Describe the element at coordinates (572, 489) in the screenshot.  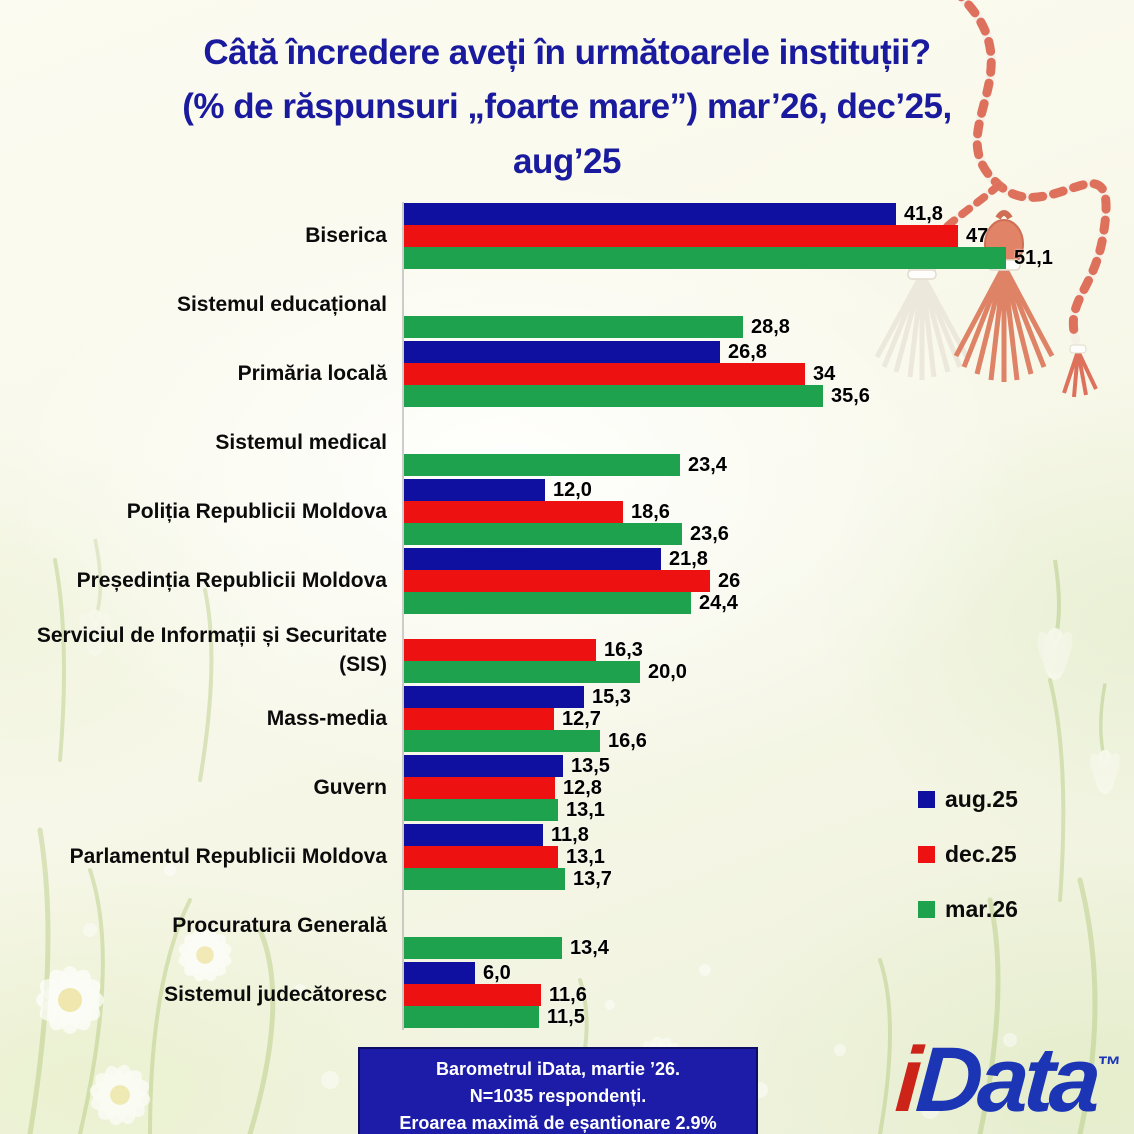
I see `bar-value-label: 12,0` at that location.